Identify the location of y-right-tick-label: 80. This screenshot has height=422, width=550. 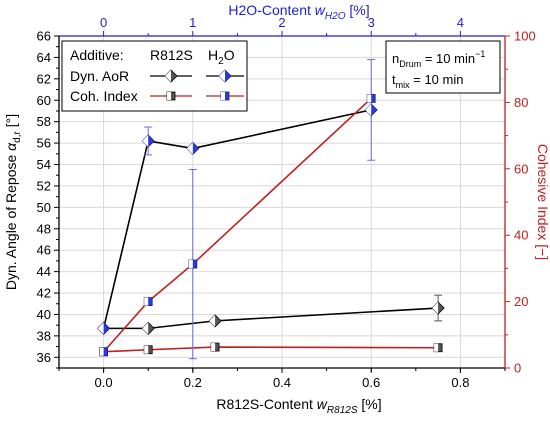
(521, 102).